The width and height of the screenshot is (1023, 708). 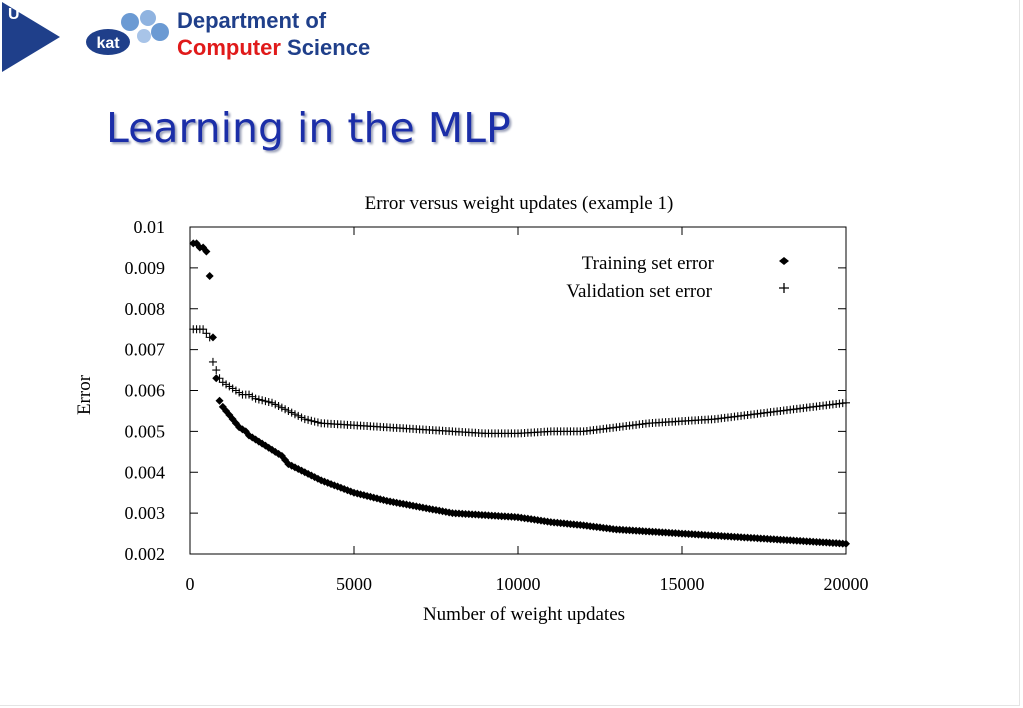 I want to click on y-tick-label: 0.005, so click(x=145, y=431).